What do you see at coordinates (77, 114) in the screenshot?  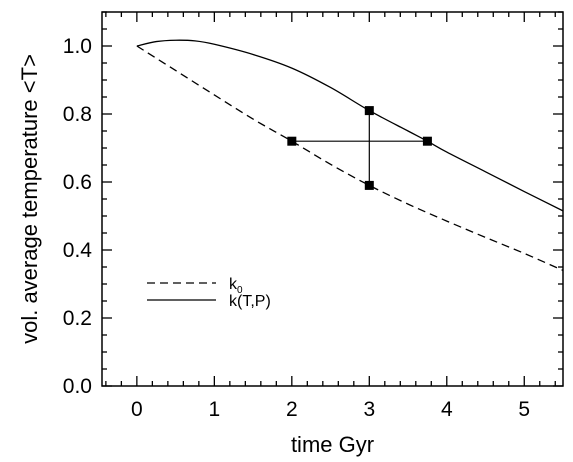 I see `y-tick-label: 0.8` at bounding box center [77, 114].